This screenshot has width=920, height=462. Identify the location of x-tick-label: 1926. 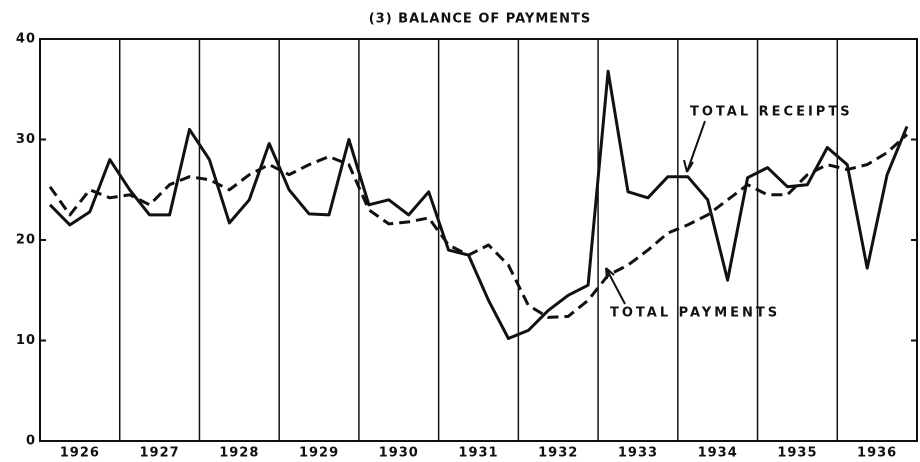
(80, 453).